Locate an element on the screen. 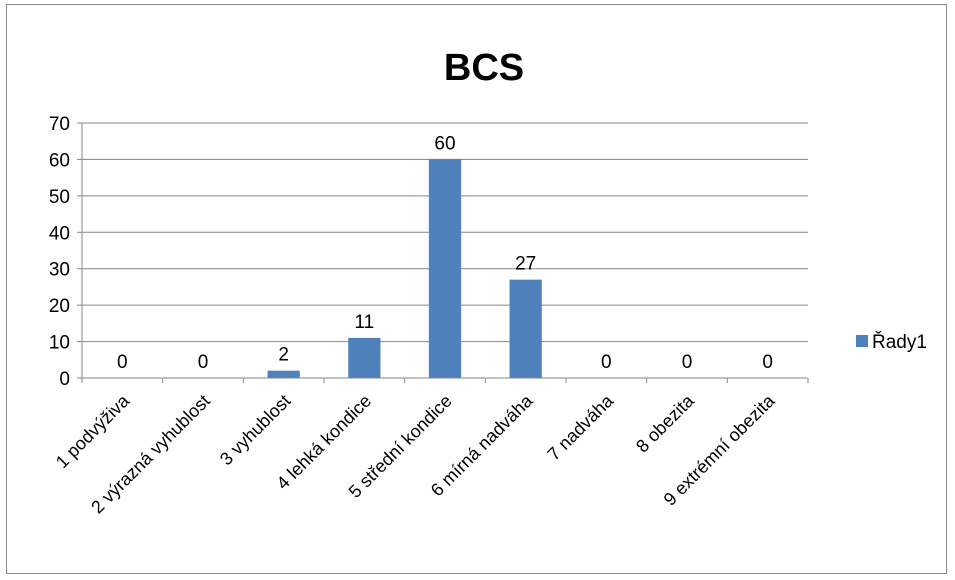 This screenshot has height=580, width=955. legend-label: Řady1 is located at coordinates (899, 342).